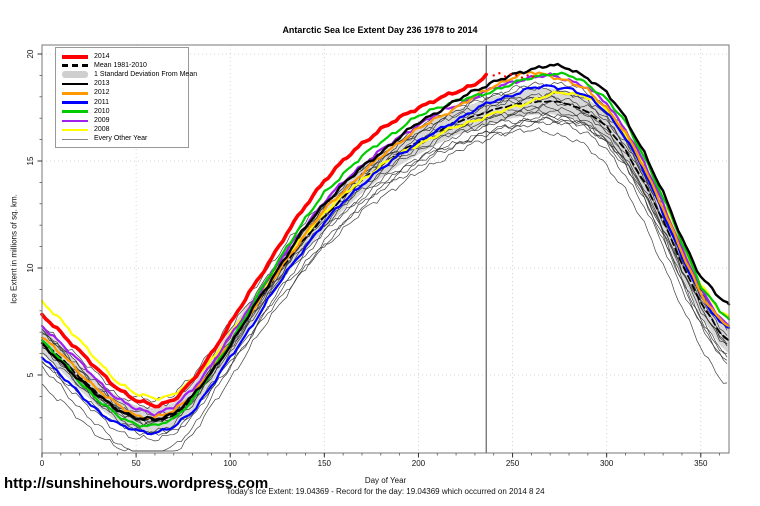 The width and height of the screenshot is (760, 506). What do you see at coordinates (102, 120) in the screenshot?
I see `legend-label: 2009` at bounding box center [102, 120].